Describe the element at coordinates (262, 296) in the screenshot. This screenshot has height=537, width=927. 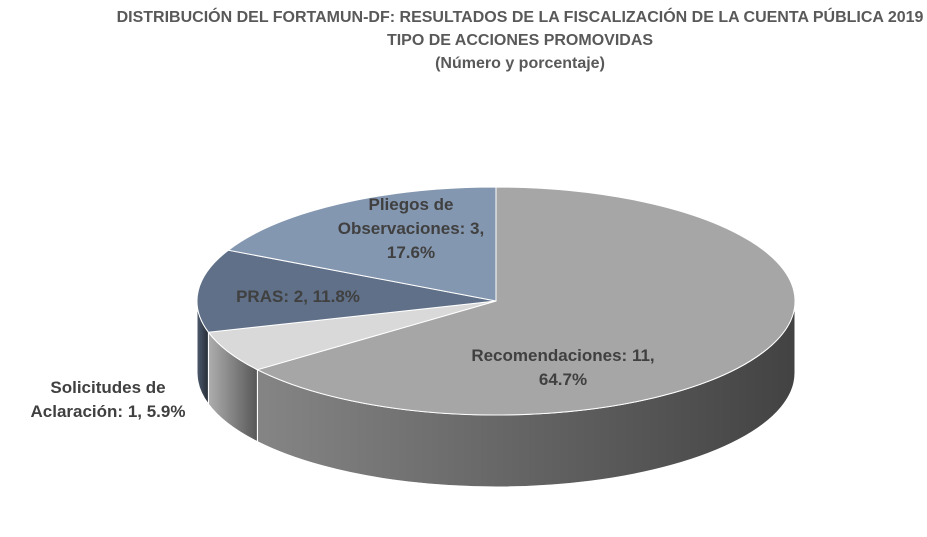
I see `label-category: PRAS:` at that location.